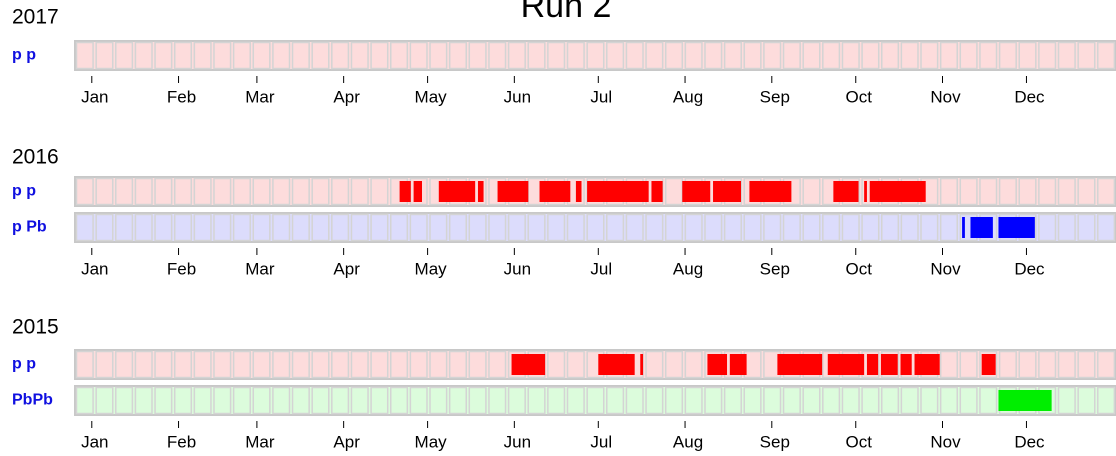 Image resolution: width=1116 pixels, height=456 pixels. What do you see at coordinates (517, 441) in the screenshot?
I see `x-tick-label: Jun` at bounding box center [517, 441].